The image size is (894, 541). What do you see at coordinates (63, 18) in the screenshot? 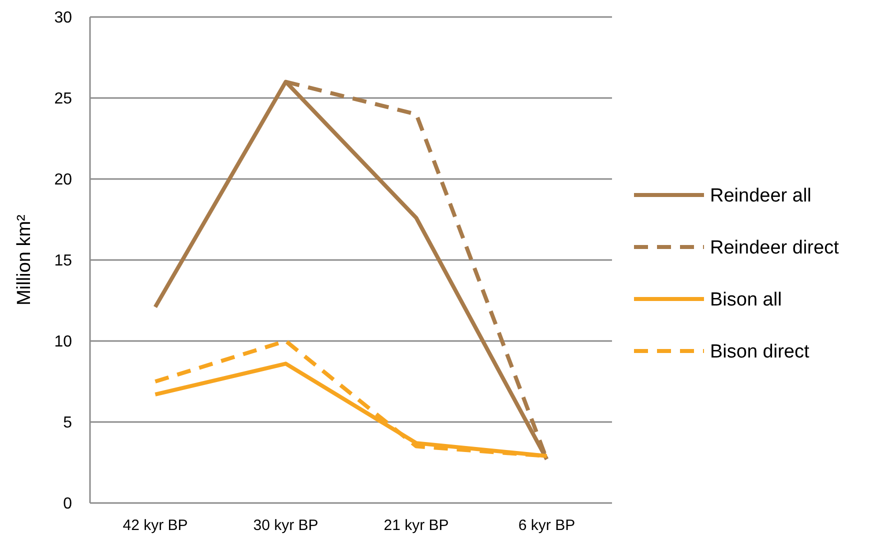
I see `y-tick-label: 30` at bounding box center [63, 18].